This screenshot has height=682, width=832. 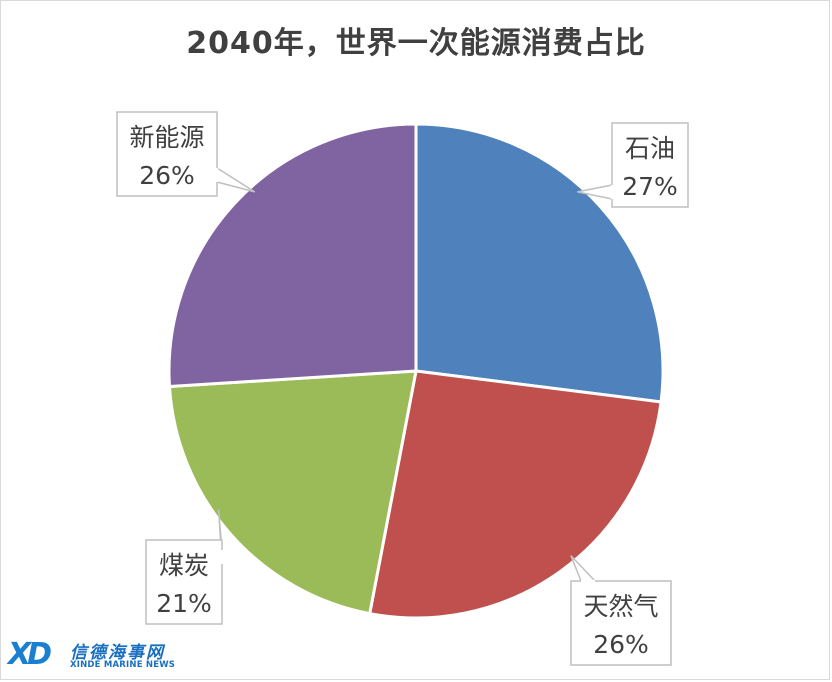 I want to click on callout-1: 石油 27%, so click(x=633, y=165).